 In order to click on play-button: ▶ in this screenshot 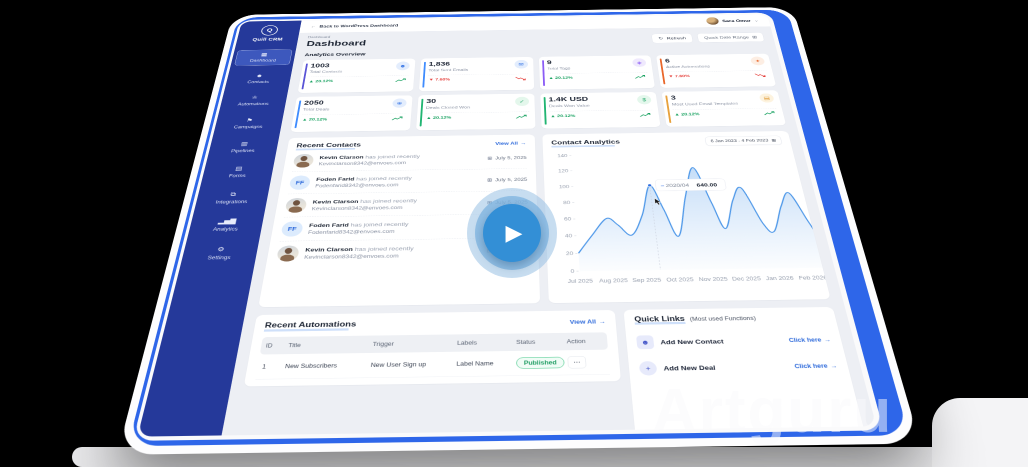, I will do `click(512, 233)`.